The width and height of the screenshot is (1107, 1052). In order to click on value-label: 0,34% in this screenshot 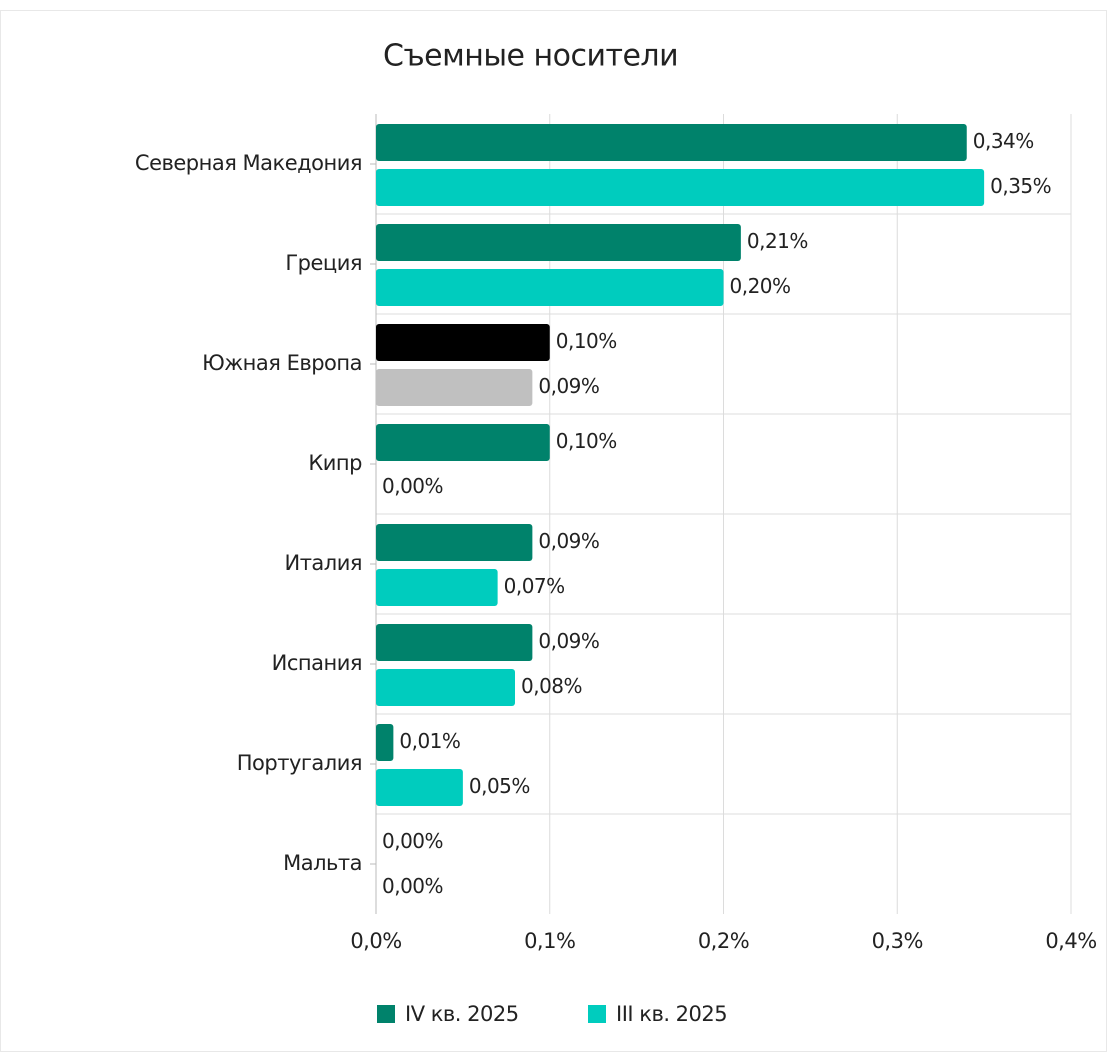, I will do `click(1003, 141)`.